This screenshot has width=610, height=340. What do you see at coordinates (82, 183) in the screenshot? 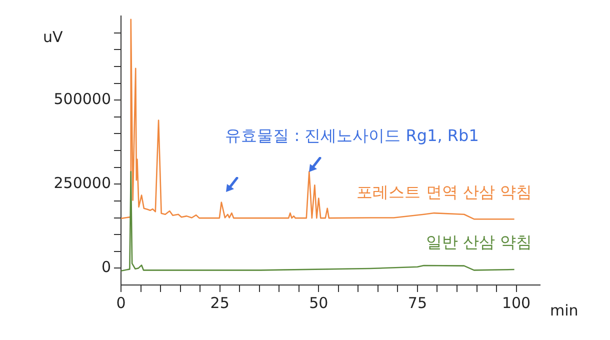
I see `y-tick-label: 250000` at bounding box center [82, 183].